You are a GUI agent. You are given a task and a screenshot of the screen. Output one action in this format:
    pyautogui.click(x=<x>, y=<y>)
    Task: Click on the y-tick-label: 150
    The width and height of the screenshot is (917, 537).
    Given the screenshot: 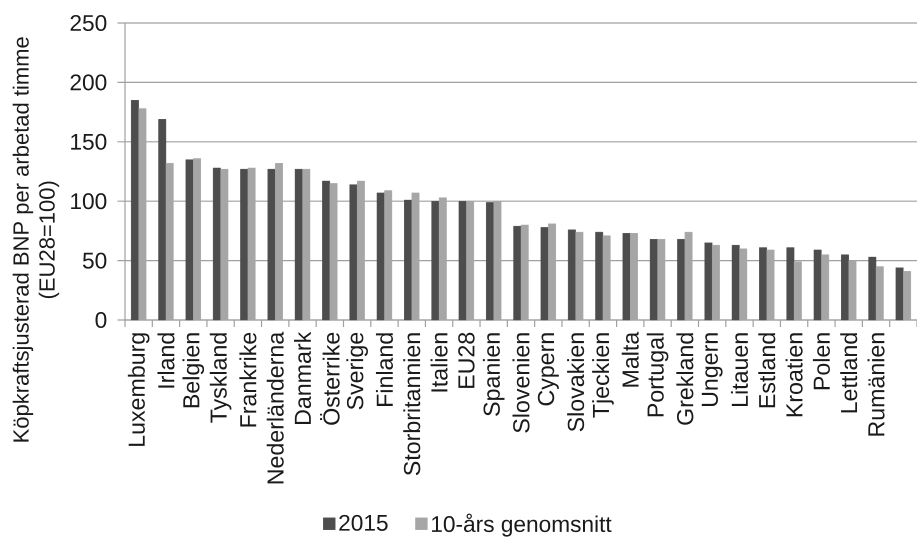 What is the action you would take?
    pyautogui.click(x=88, y=142)
    